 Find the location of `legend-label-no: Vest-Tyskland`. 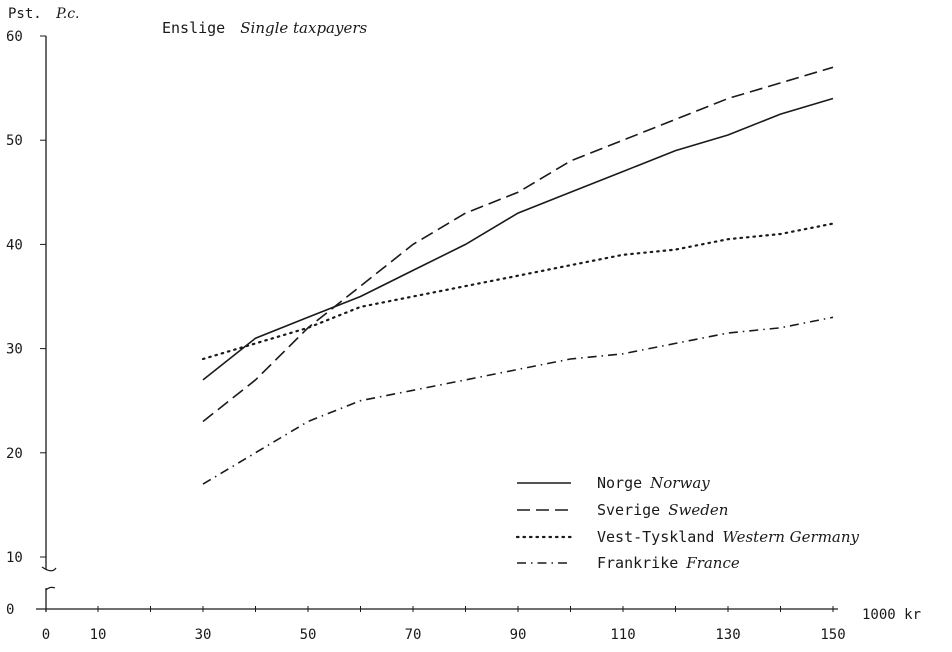

legend-label-no: Vest-Tyskland is located at coordinates (655, 537).